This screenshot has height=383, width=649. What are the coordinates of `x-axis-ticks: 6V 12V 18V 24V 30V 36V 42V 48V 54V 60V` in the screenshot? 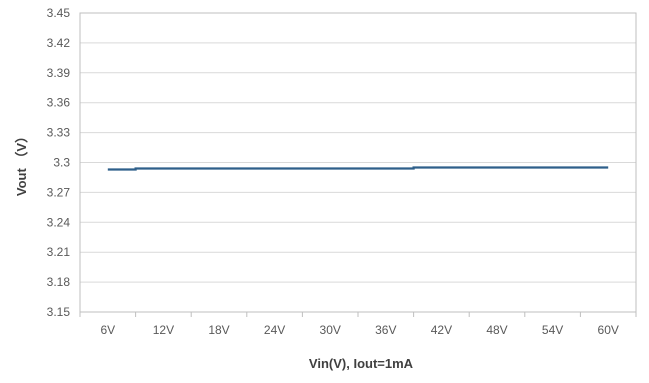 It's located at (358, 324).